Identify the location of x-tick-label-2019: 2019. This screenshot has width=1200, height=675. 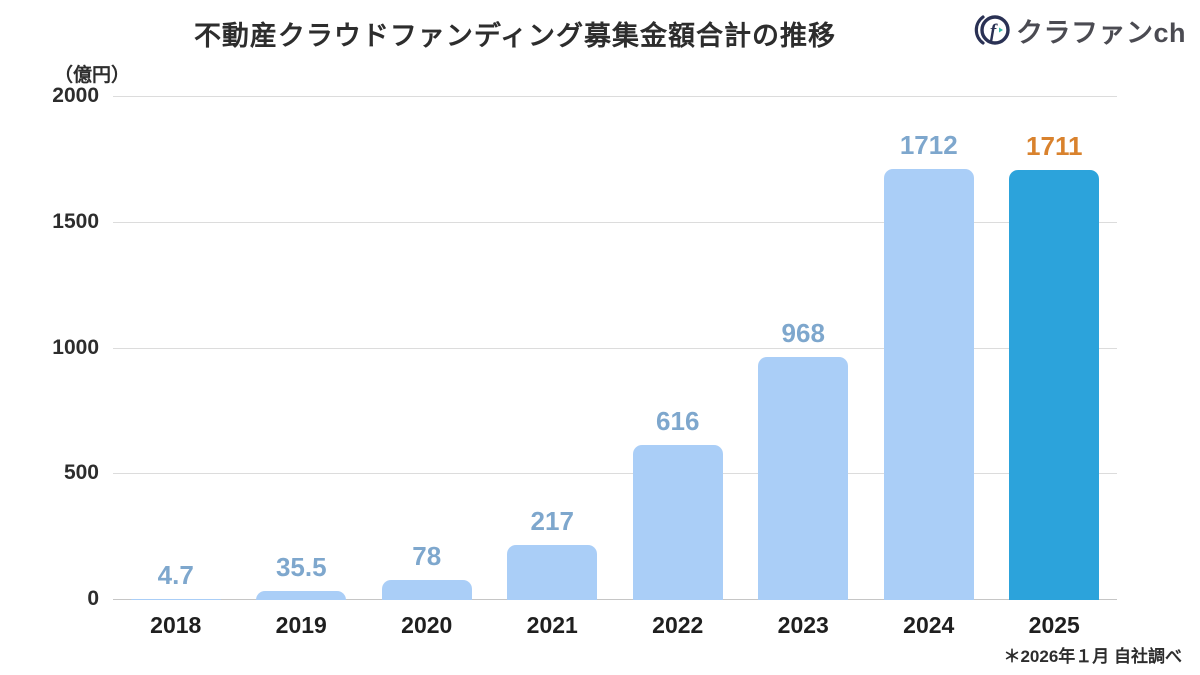
(301, 625).